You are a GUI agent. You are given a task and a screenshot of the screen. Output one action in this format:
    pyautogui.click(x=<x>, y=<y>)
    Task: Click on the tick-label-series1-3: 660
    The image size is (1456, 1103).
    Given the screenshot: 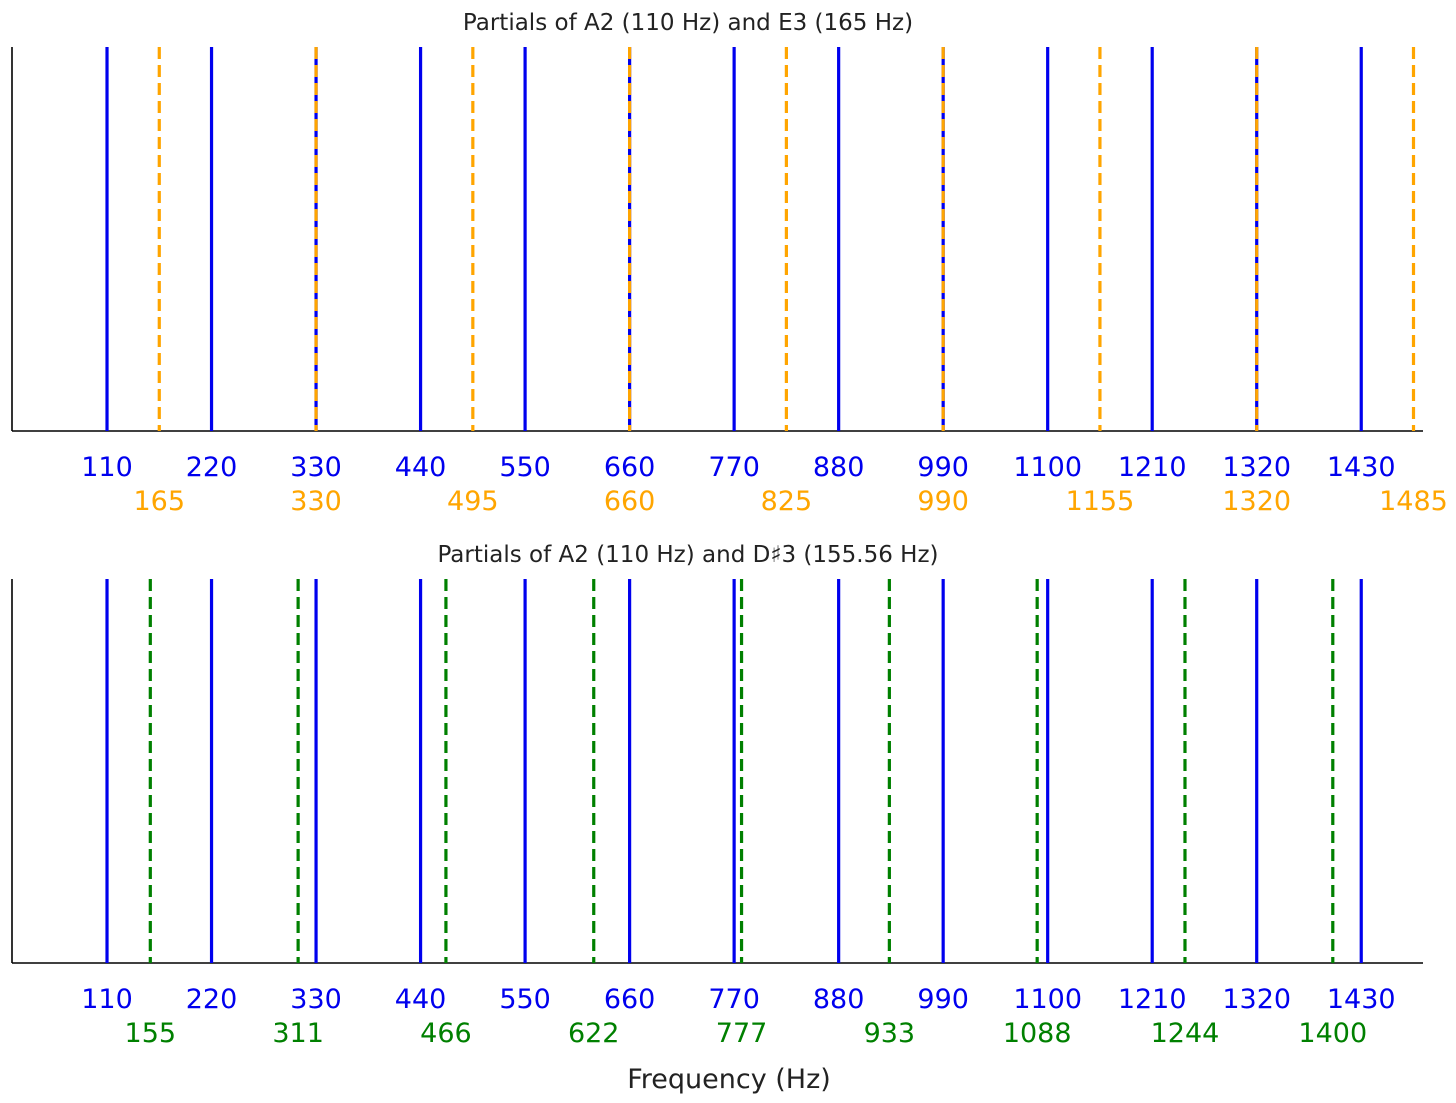 What is the action you would take?
    pyautogui.click(x=630, y=501)
    